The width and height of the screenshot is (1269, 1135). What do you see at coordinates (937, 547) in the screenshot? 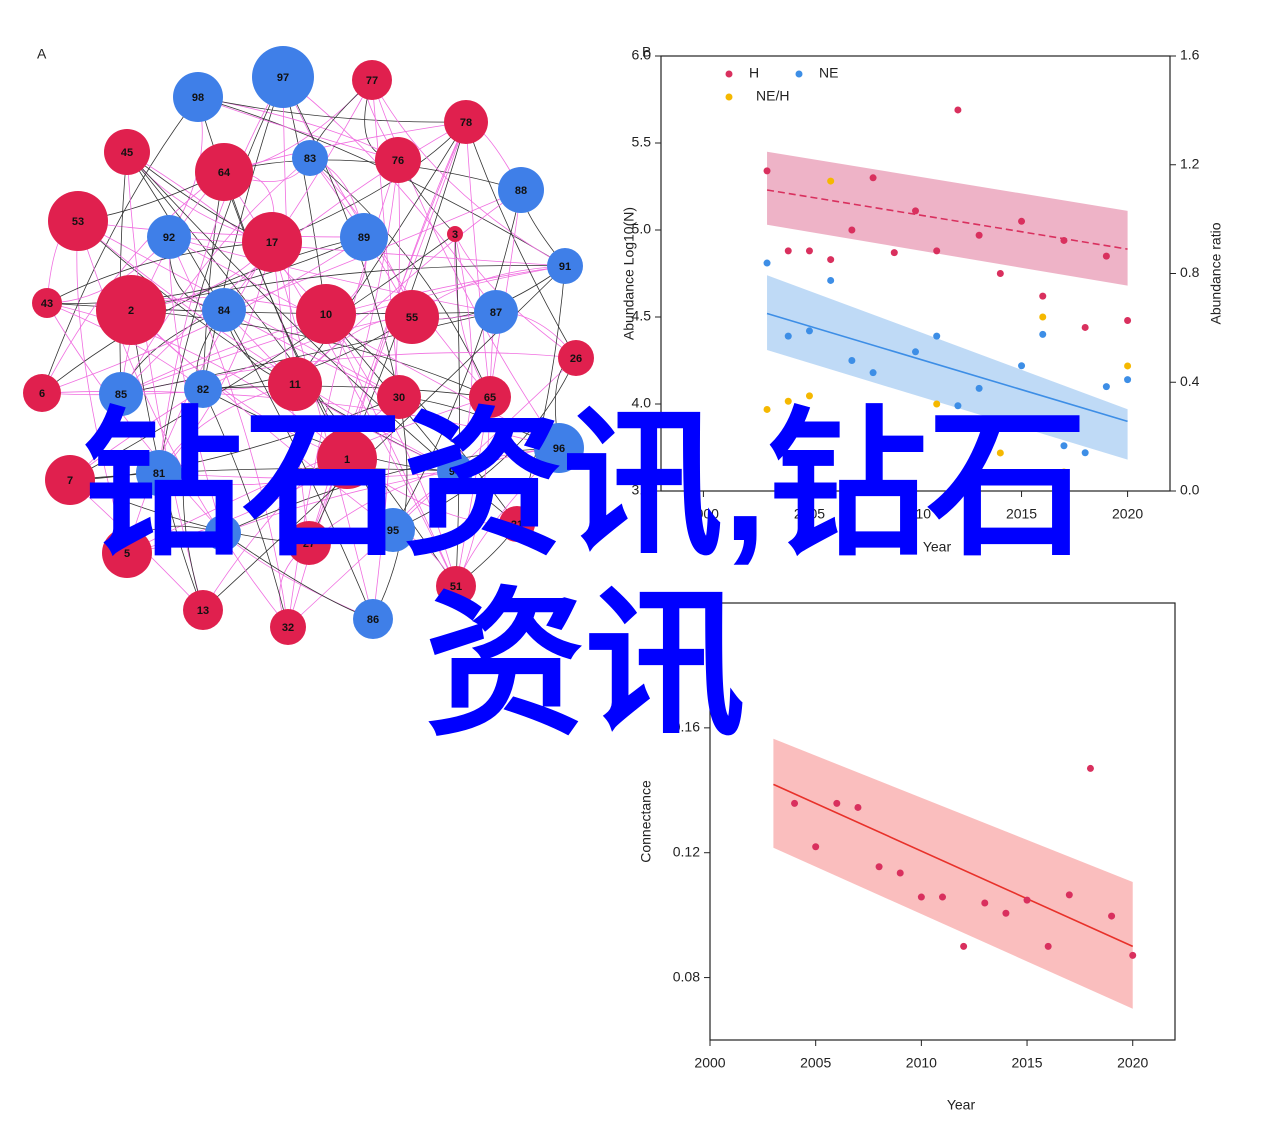
I see `x-axis-label: Year` at bounding box center [937, 547].